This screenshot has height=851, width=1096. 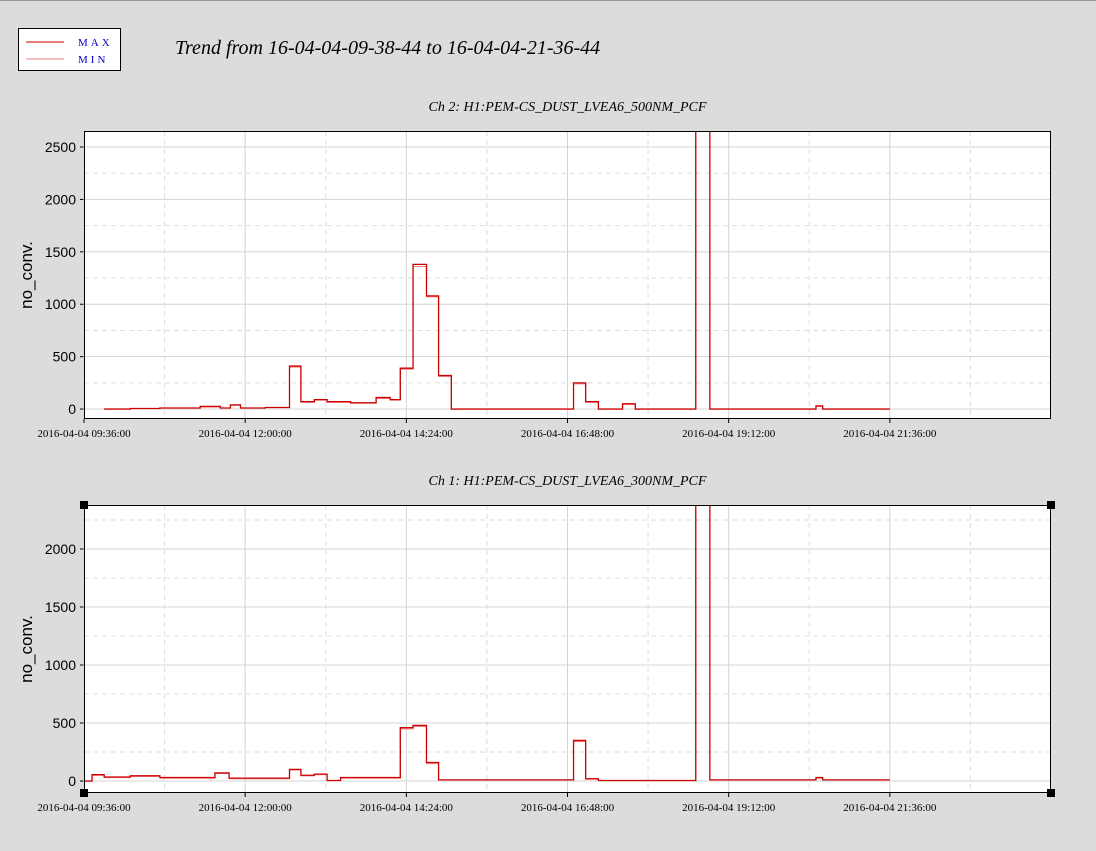 What do you see at coordinates (93, 60) in the screenshot?
I see `legend-label: MIN` at bounding box center [93, 60].